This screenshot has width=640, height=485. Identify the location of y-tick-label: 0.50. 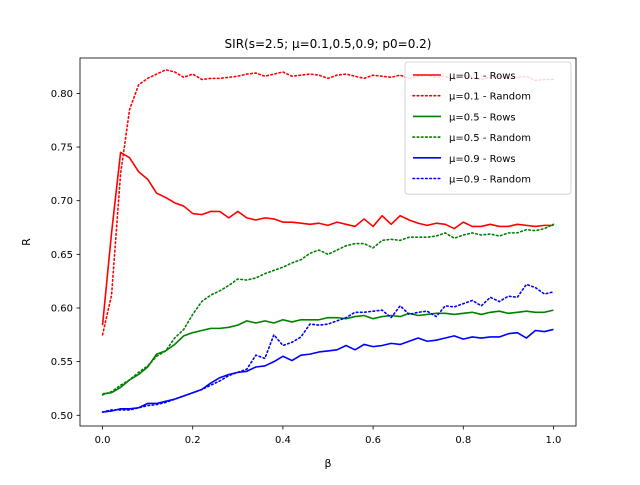
(62, 416).